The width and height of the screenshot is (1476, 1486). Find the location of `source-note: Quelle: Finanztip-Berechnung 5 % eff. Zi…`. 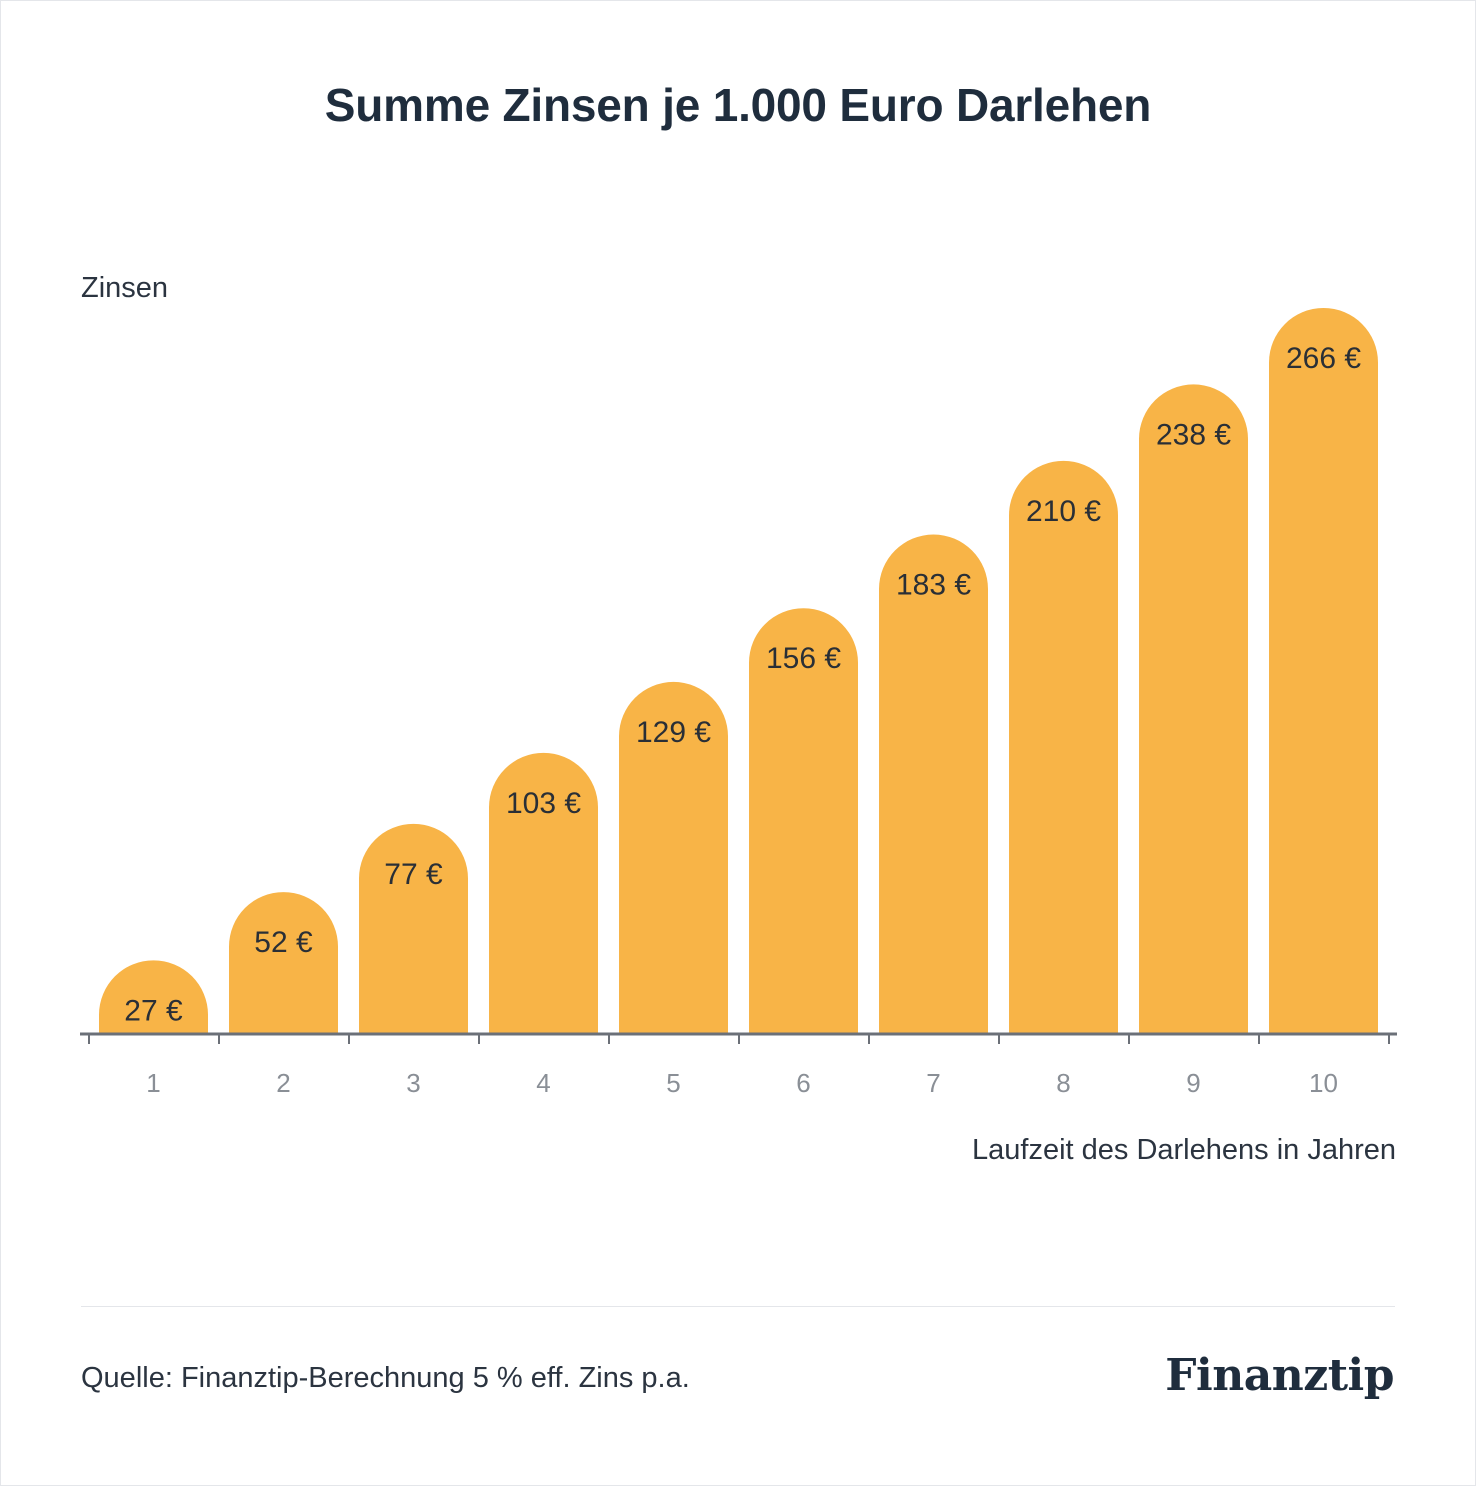

source-note: Quelle: Finanztip-Berechnung 5 % eff. Zi… is located at coordinates (385, 1378).